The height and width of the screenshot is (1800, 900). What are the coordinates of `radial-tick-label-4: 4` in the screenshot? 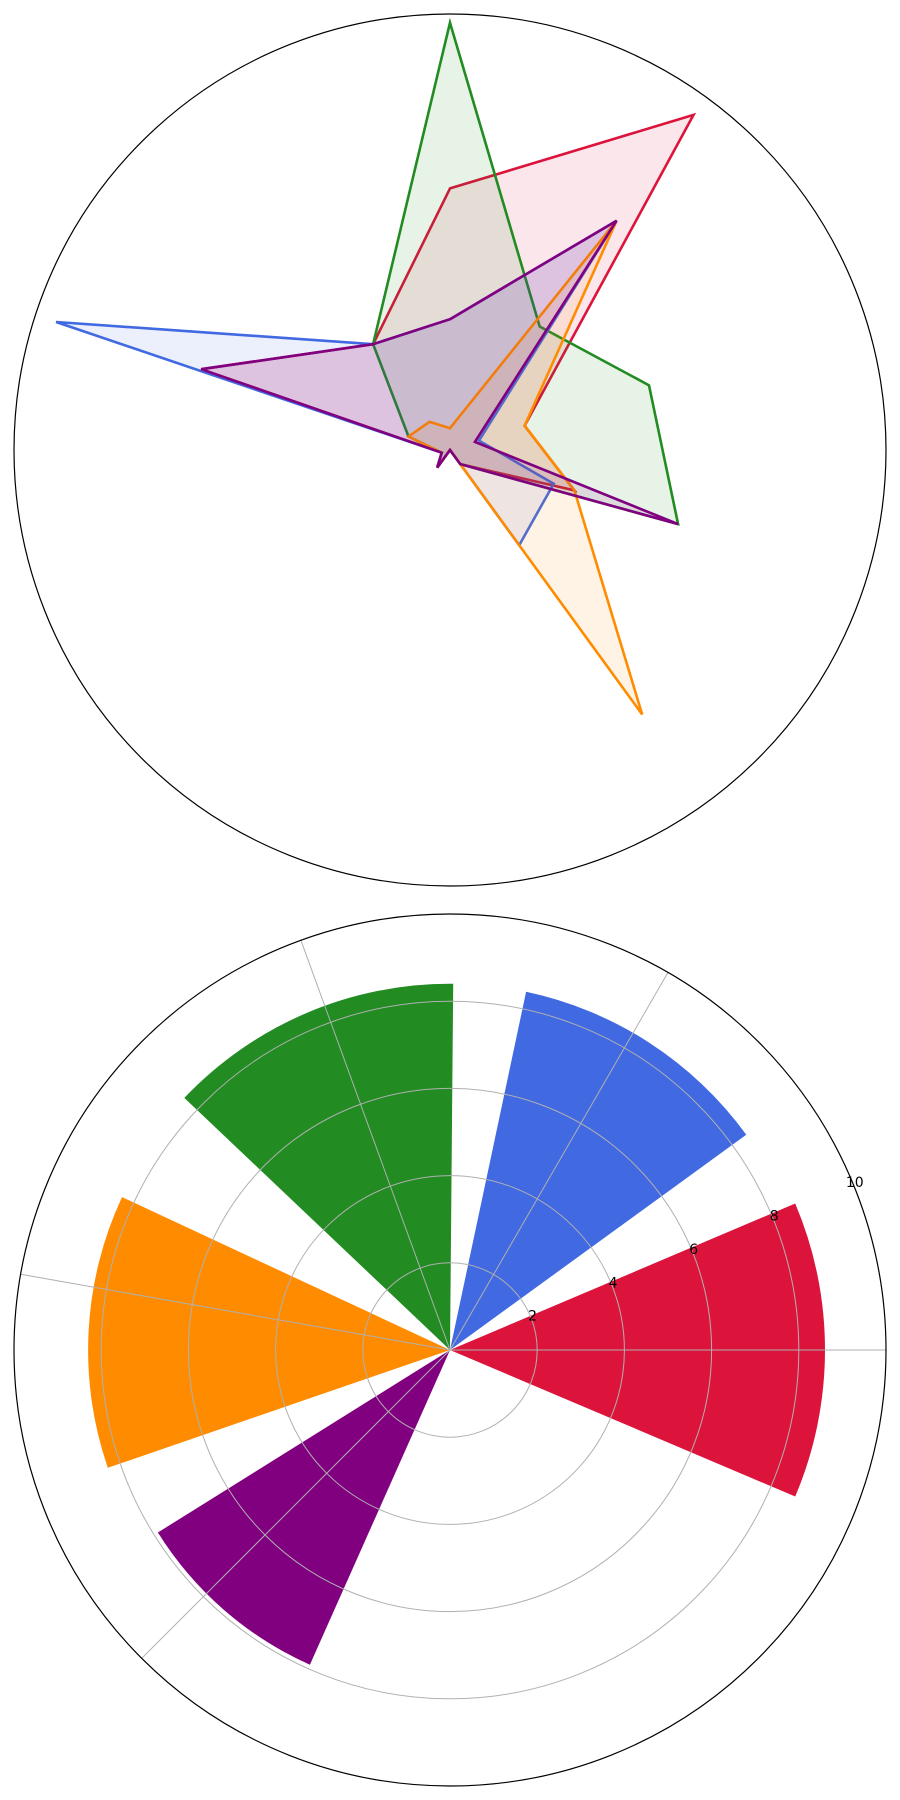 It's located at (613, 1283).